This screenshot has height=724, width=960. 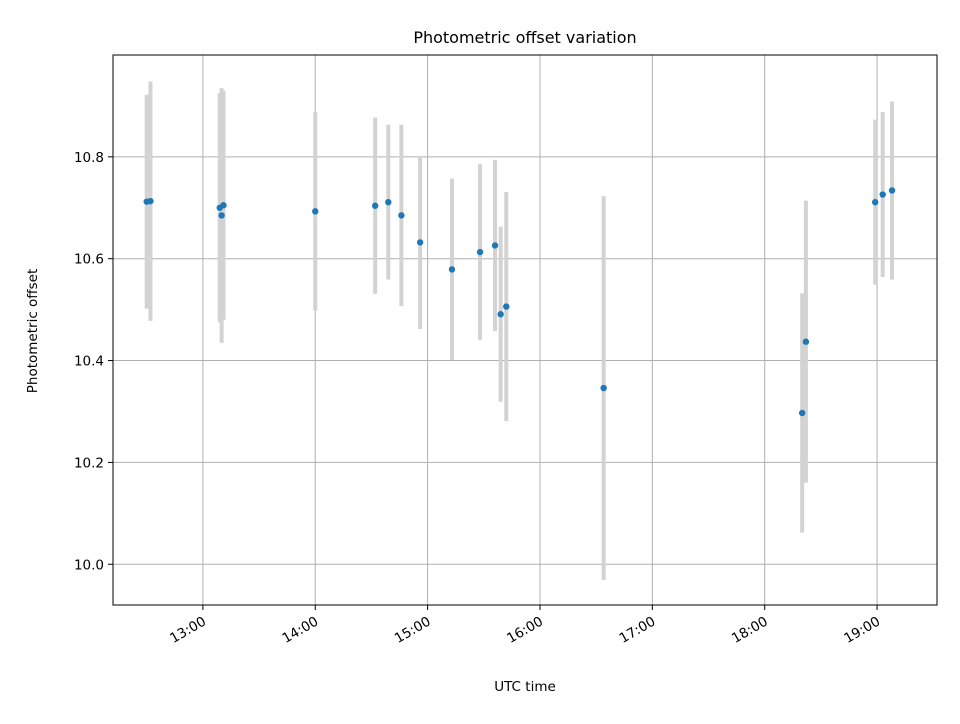 I want to click on chart-title: Photometric offset variation, so click(x=524, y=37).